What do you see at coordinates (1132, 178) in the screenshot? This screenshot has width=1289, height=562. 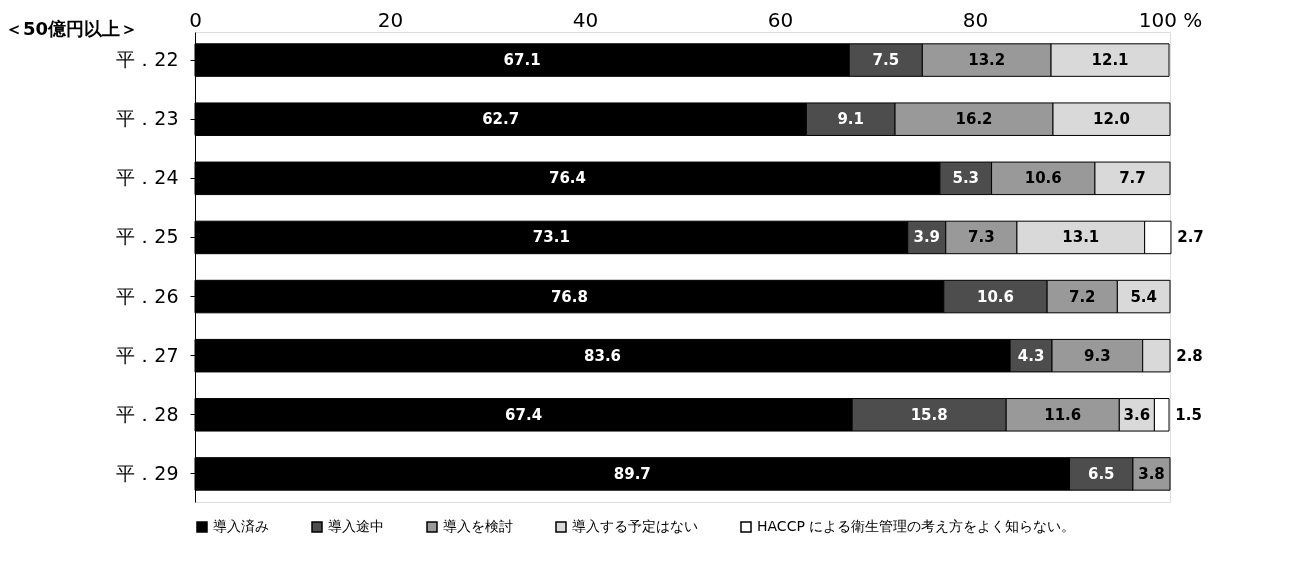 I see `data-label: 7.7` at bounding box center [1132, 178].